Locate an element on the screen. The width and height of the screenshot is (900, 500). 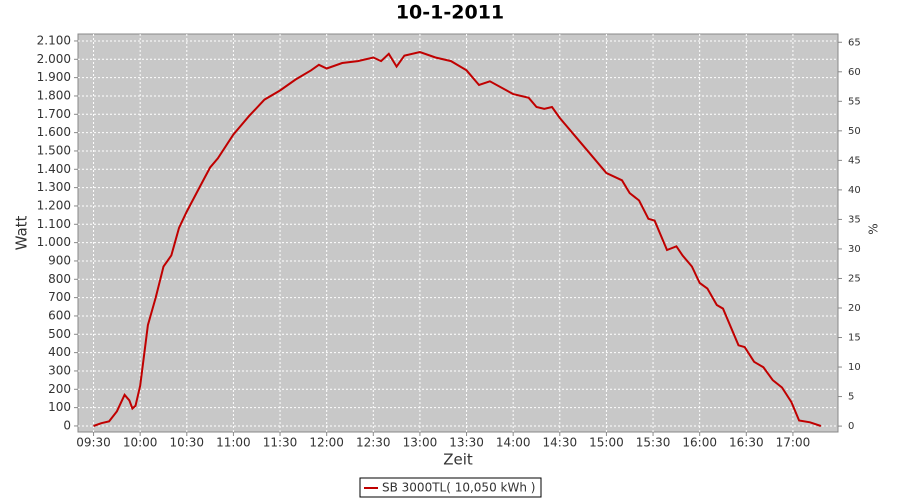
y2-tick-label: 50 is located at coordinates (854, 131).